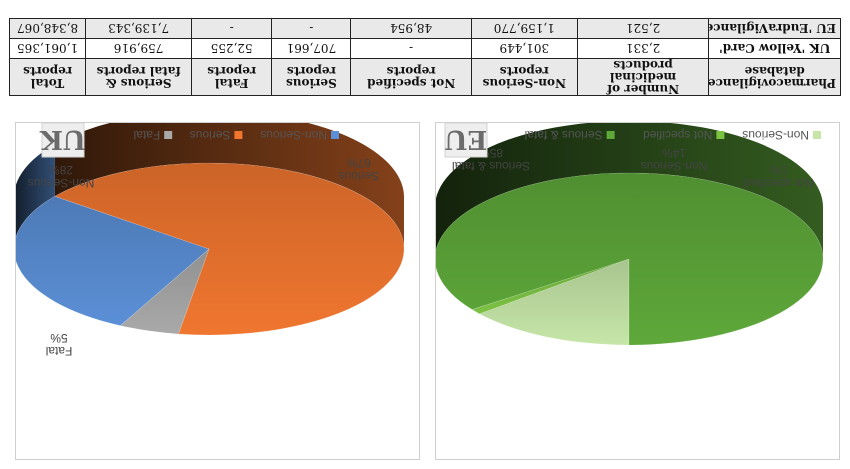 The width and height of the screenshot is (850, 469). Describe the element at coordinates (359, 163) in the screenshot. I see `uk-slice-percent: 67%` at that location.